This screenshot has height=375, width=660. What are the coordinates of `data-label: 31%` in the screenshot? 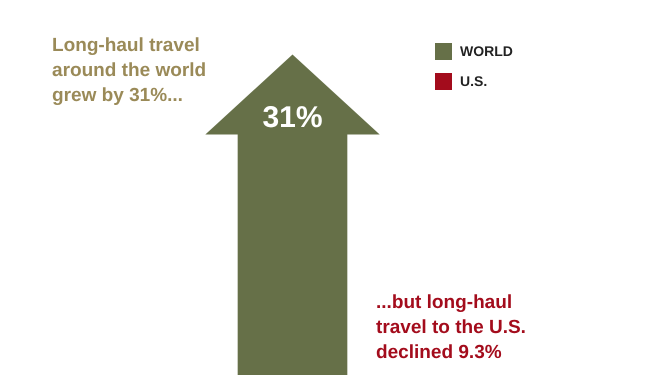 It's located at (292, 117).